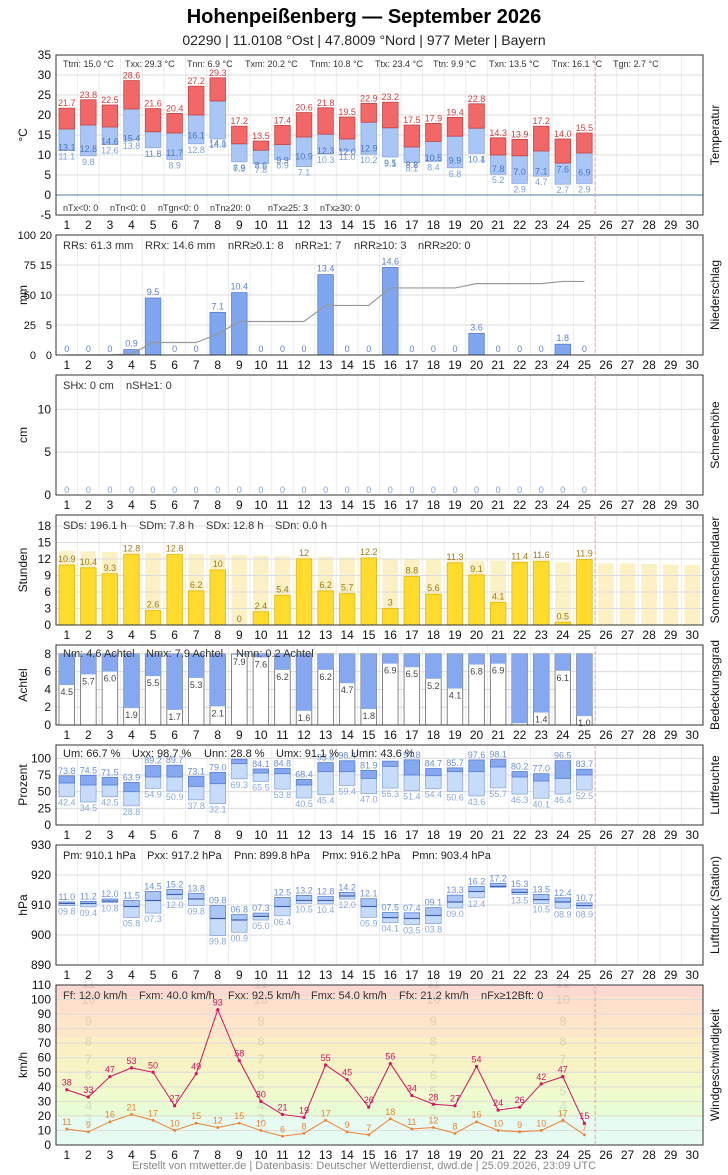 Image resolution: width=728 pixels, height=1175 pixels. What do you see at coordinates (347, 887) in the screenshot?
I see `pressure-max-label: 14.2` at bounding box center [347, 887].